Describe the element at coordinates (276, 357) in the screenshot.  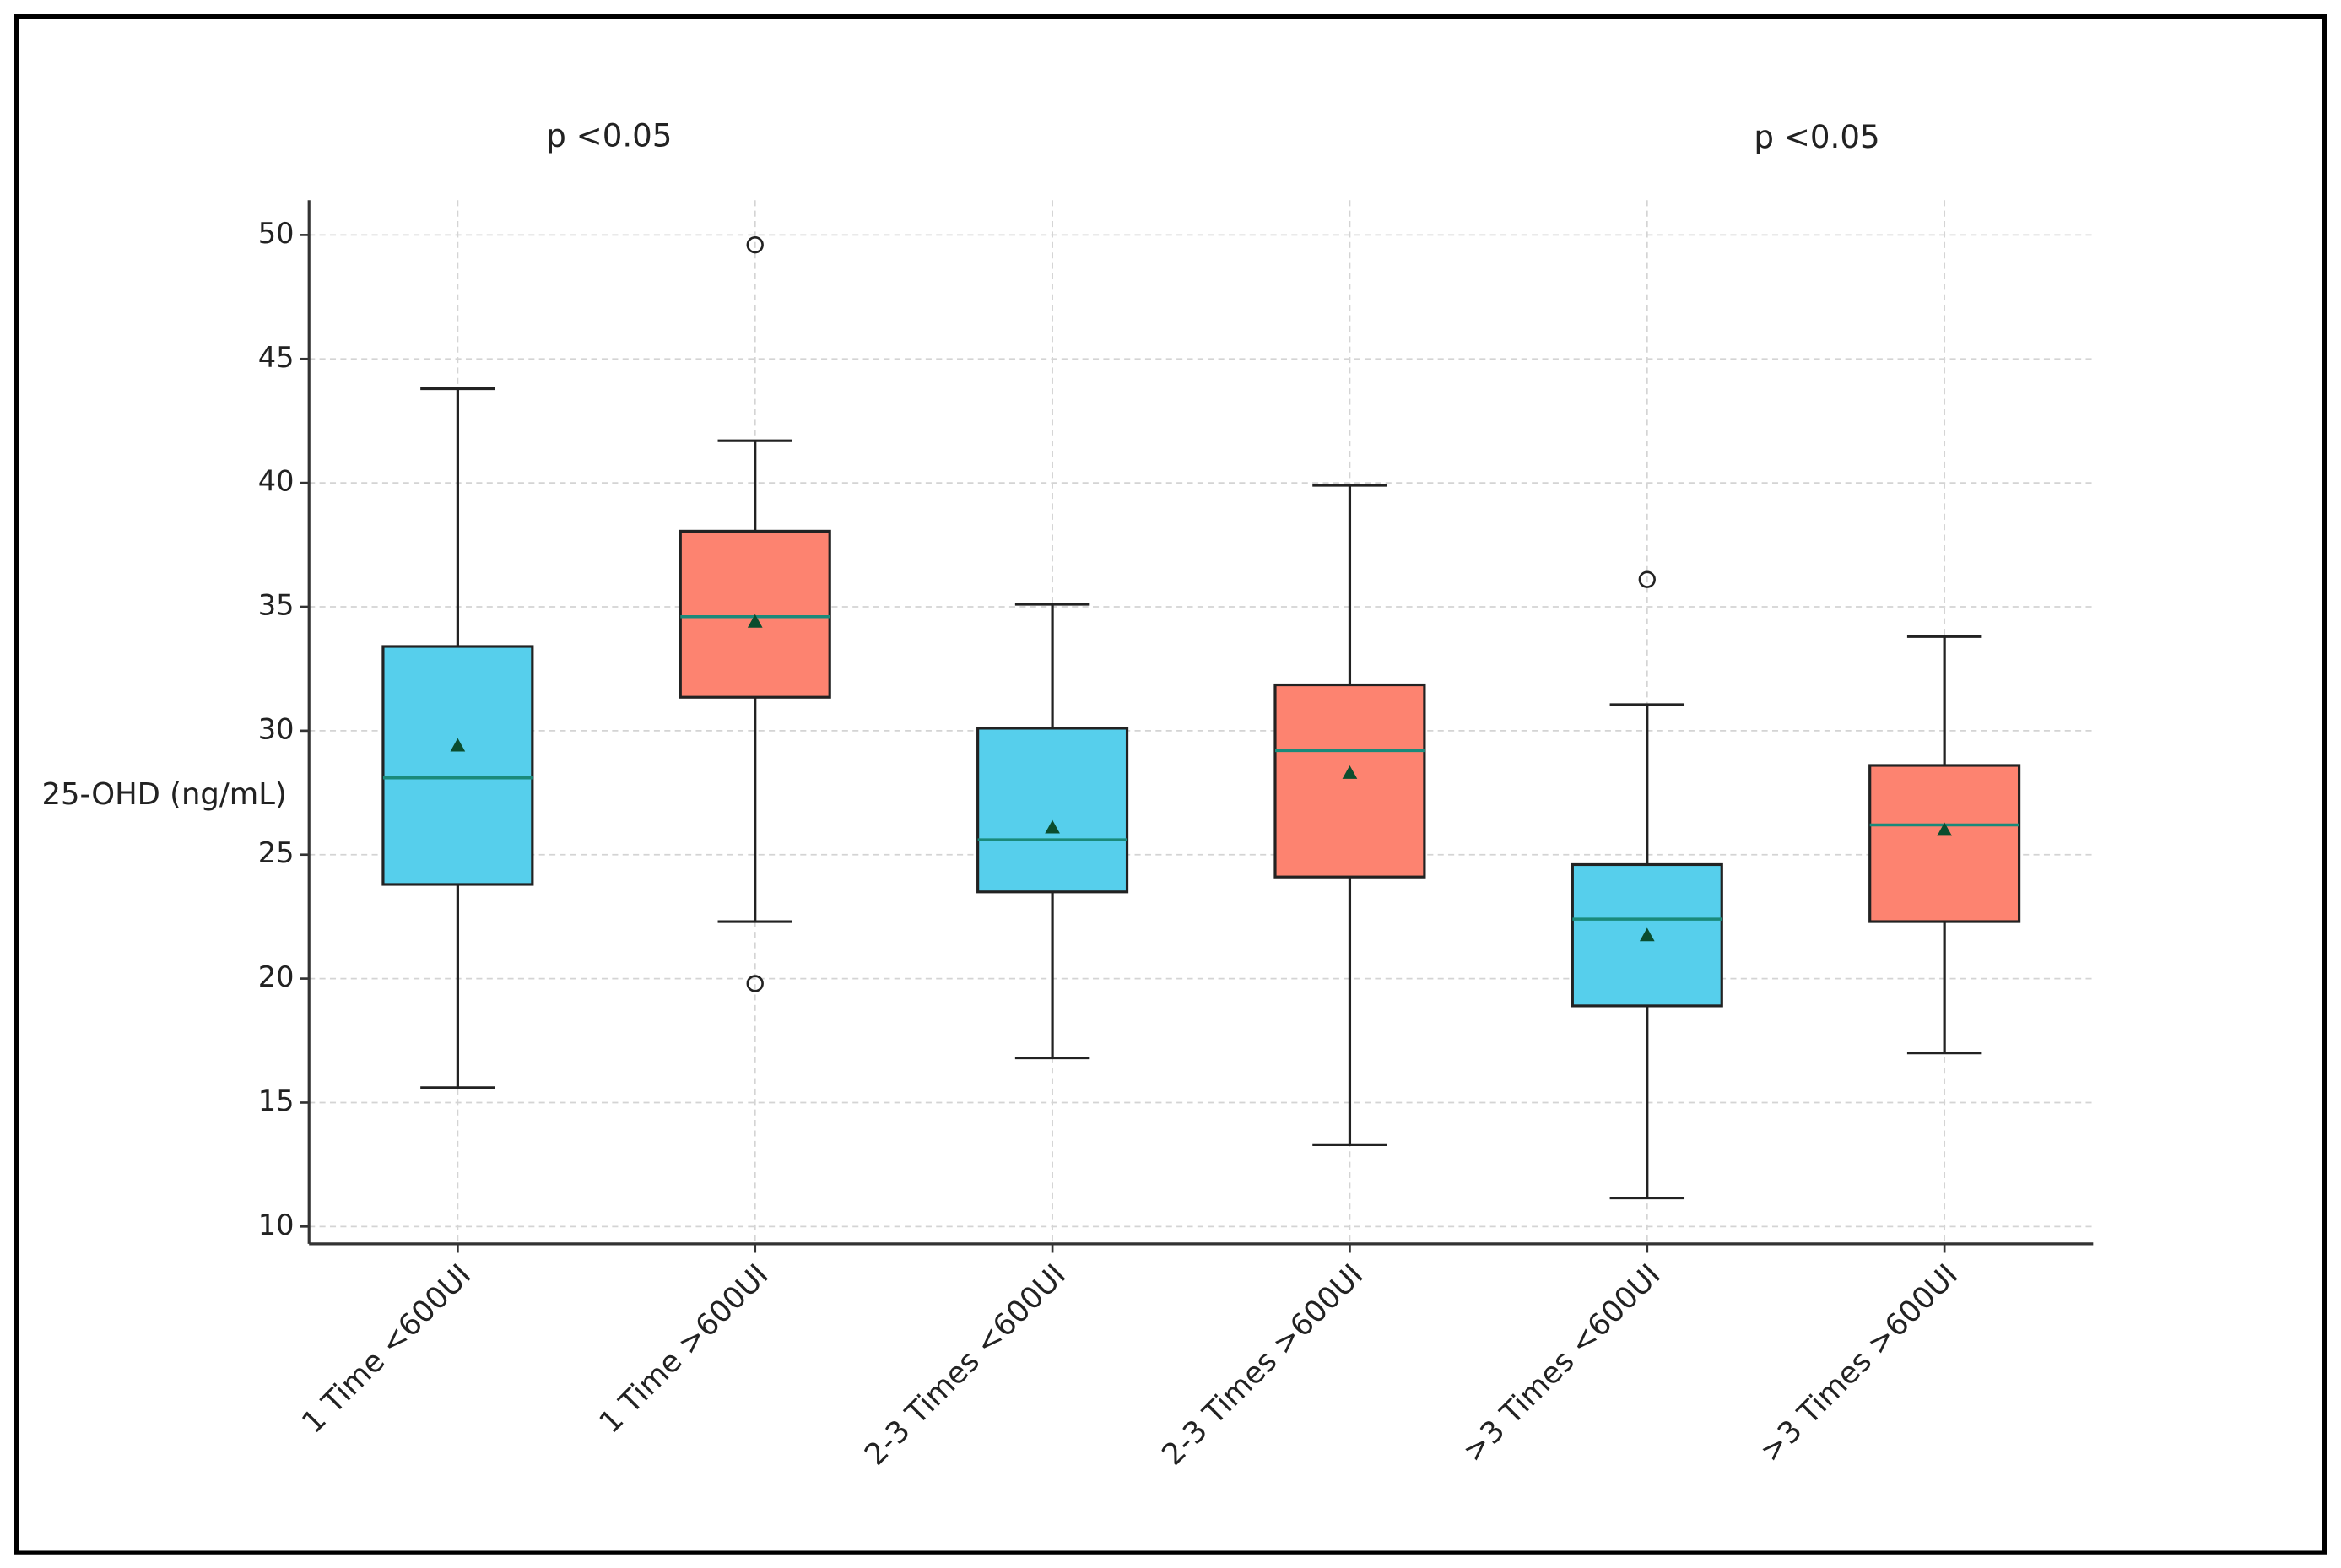
I see `y-tick-label: 45` at that location.